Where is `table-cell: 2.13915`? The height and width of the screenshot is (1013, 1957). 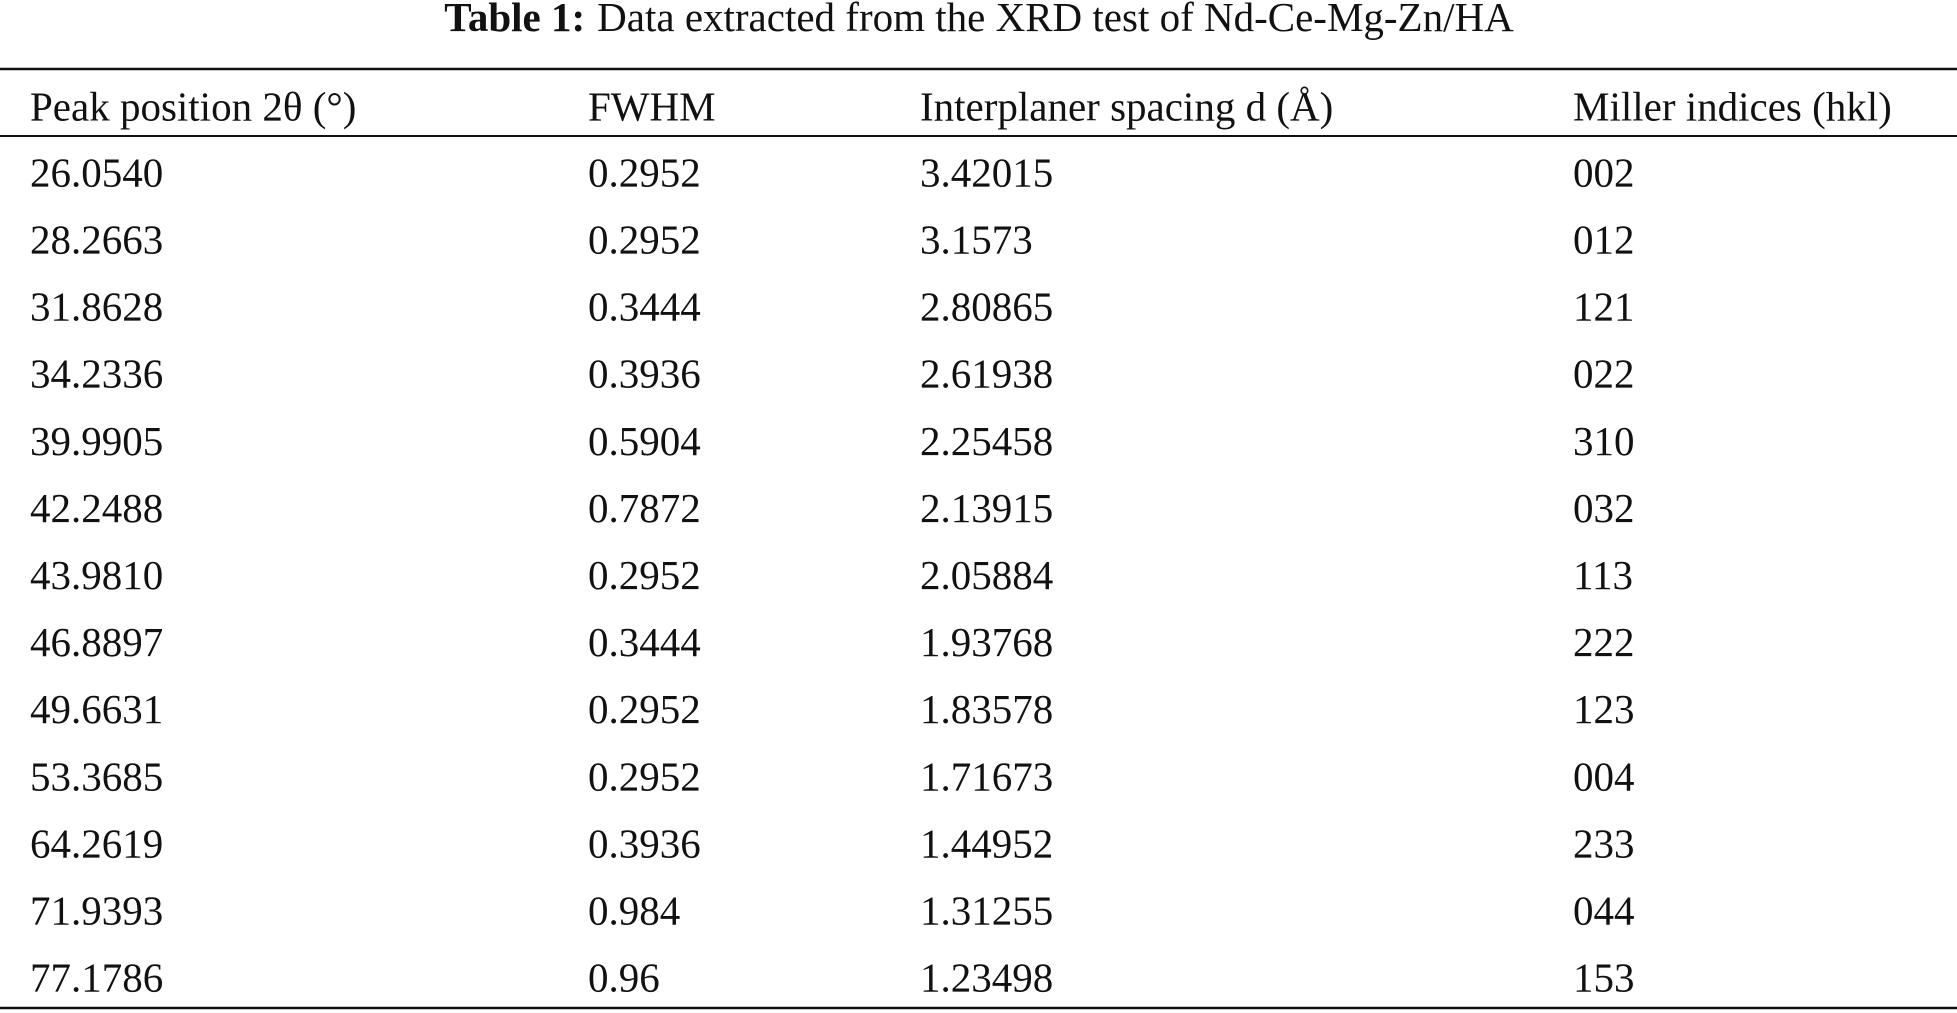 table-cell: 2.13915 is located at coordinates (986, 508).